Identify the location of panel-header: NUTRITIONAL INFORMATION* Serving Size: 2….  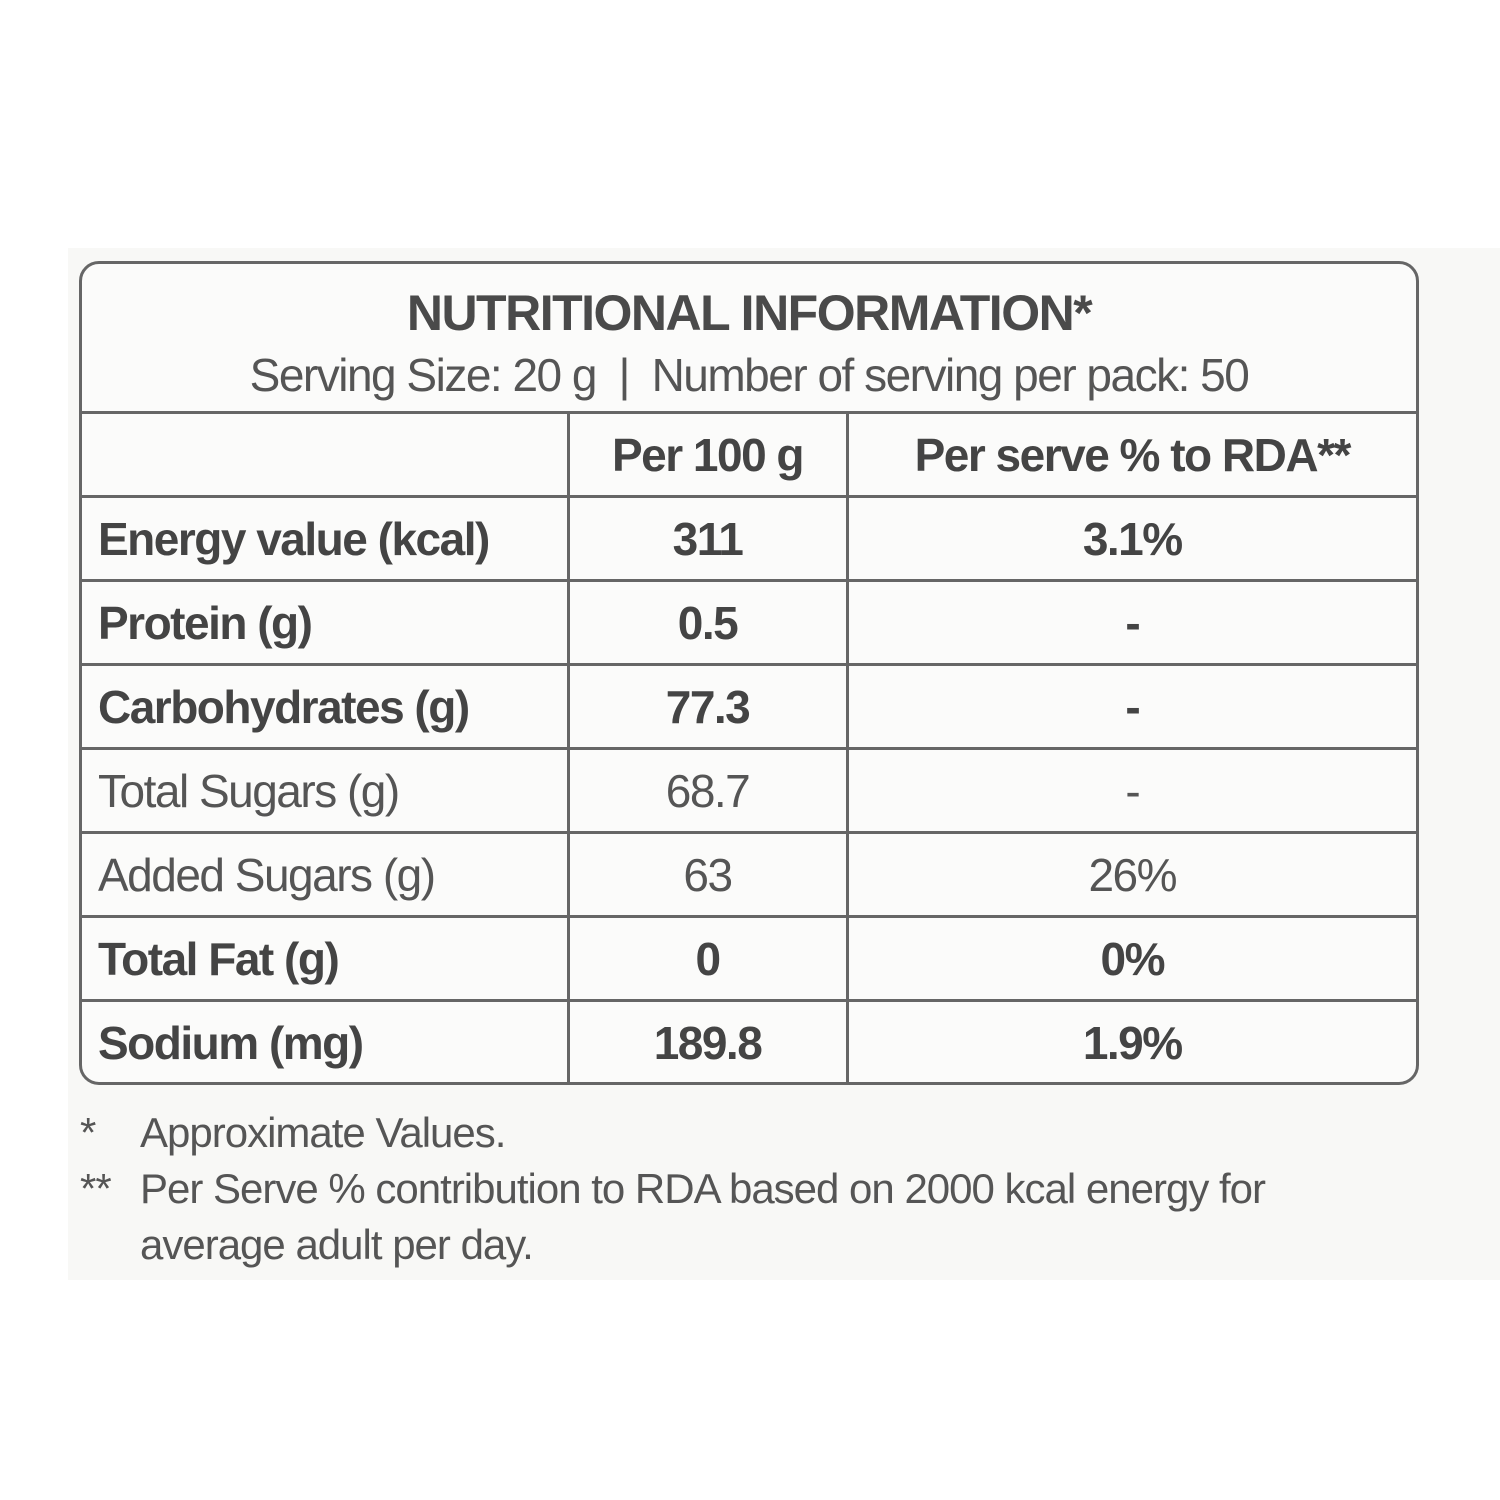
(749, 339).